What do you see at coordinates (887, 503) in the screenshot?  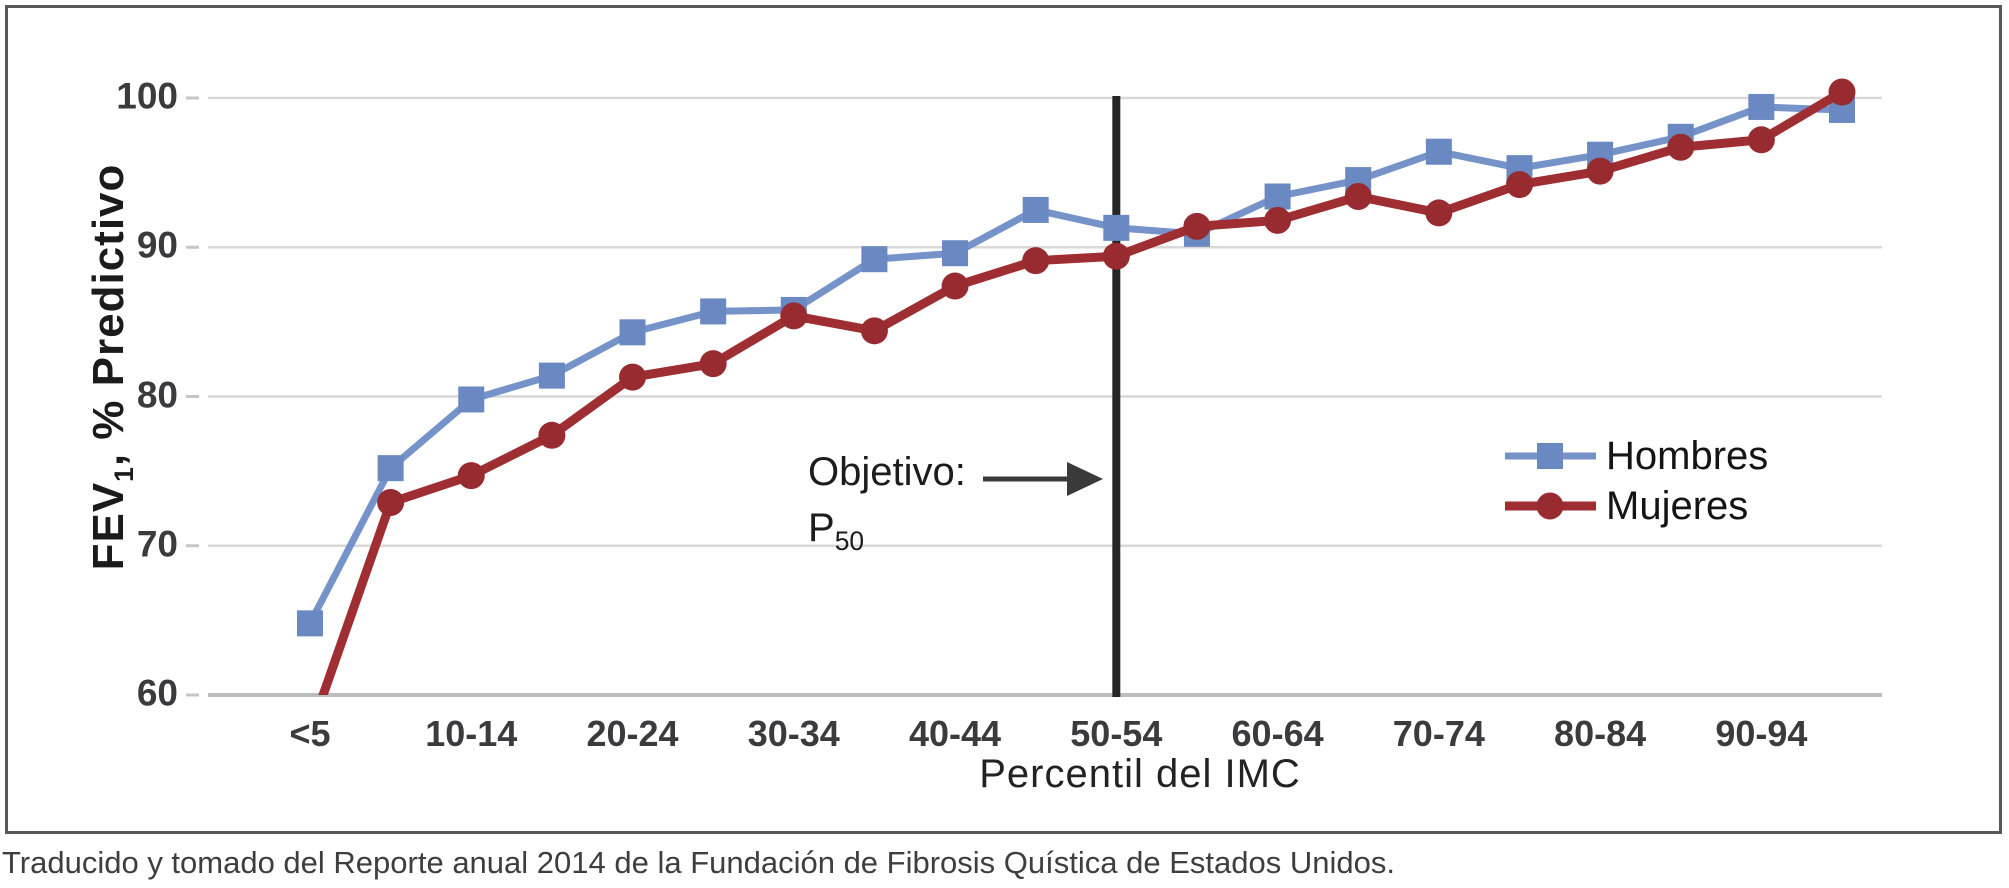 I see `target-annotation: Objetivo: P50` at bounding box center [887, 503].